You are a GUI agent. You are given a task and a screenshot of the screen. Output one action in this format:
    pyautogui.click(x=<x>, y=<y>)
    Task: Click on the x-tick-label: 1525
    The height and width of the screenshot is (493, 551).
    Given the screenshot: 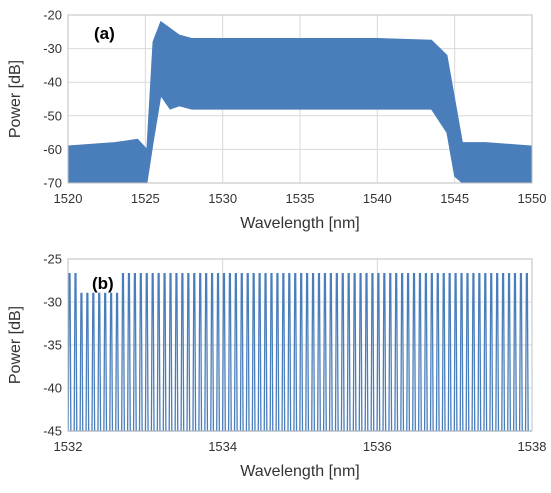 What is the action you would take?
    pyautogui.click(x=145, y=198)
    